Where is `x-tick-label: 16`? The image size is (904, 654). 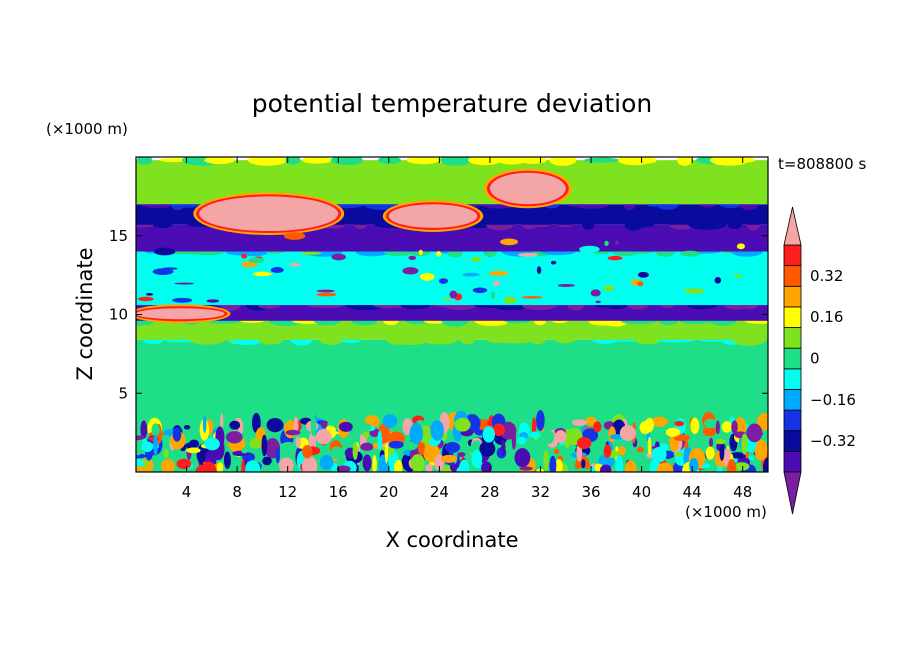
x-tick-label: 16 is located at coordinates (338, 492).